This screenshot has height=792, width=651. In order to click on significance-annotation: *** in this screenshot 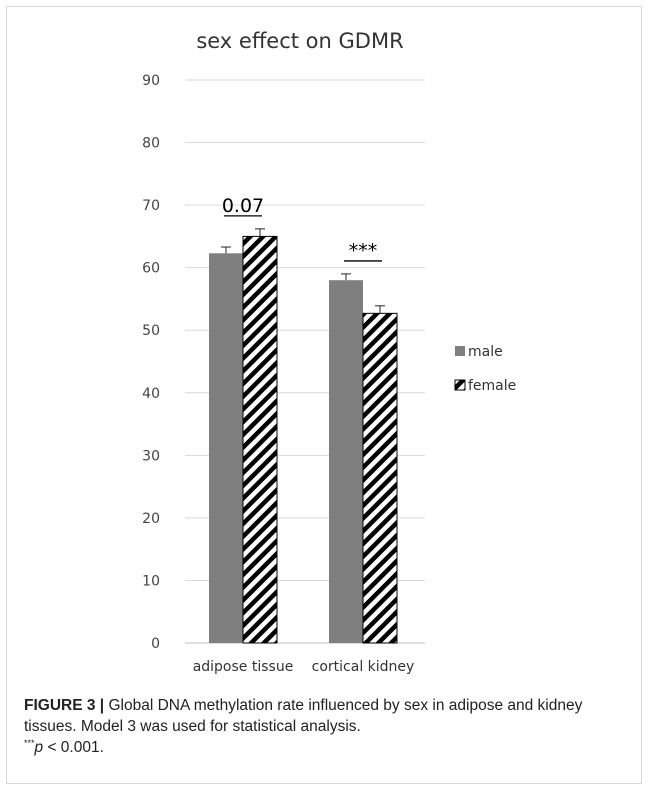, I will do `click(363, 251)`.